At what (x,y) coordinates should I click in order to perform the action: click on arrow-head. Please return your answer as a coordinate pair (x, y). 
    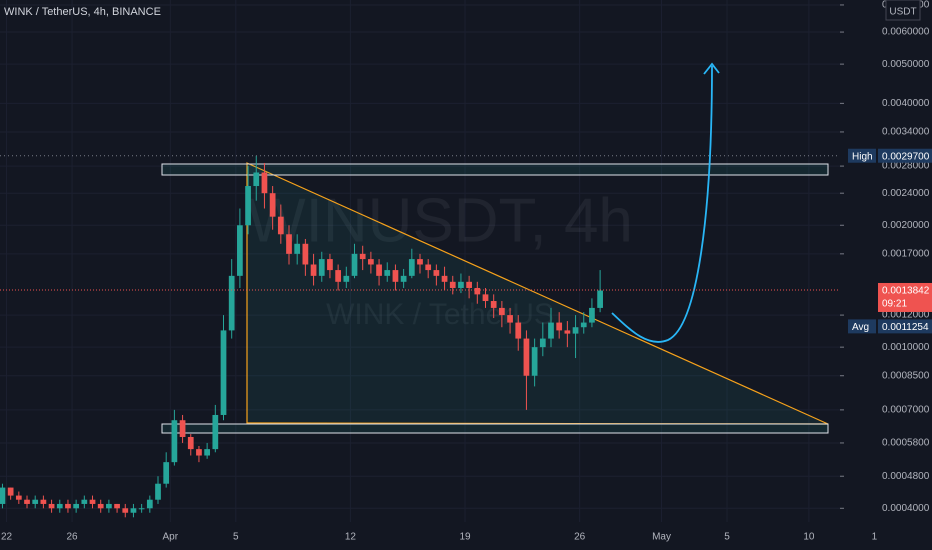
    Looking at the image, I should click on (711, 68).